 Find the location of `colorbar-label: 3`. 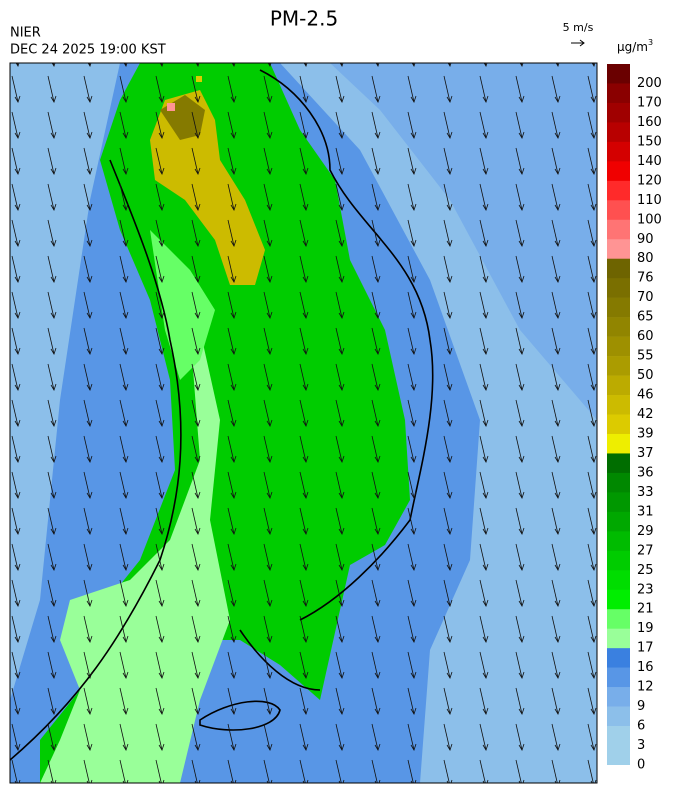

colorbar-label: 3 is located at coordinates (641, 745).